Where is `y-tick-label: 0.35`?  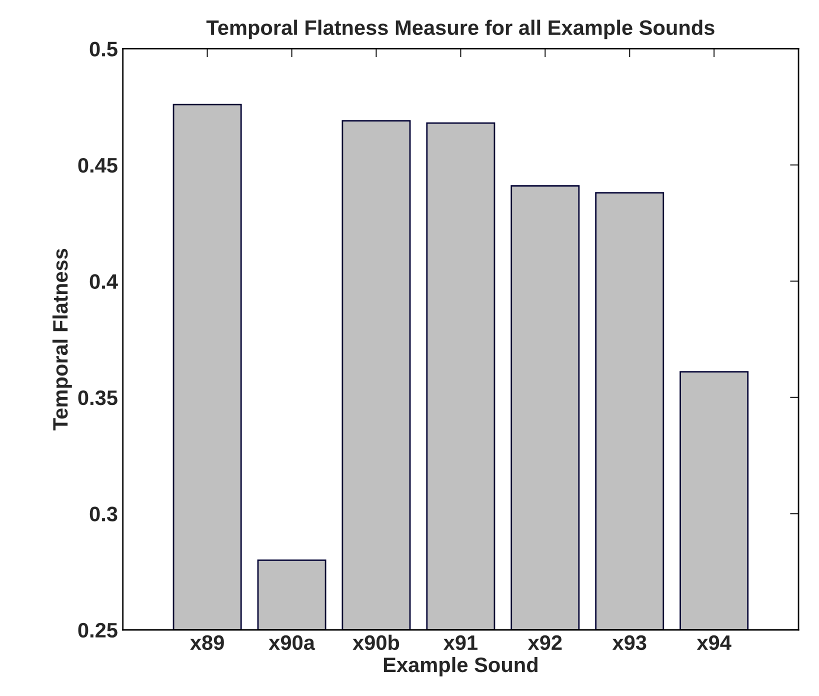 y-tick-label: 0.35 is located at coordinates (98, 398).